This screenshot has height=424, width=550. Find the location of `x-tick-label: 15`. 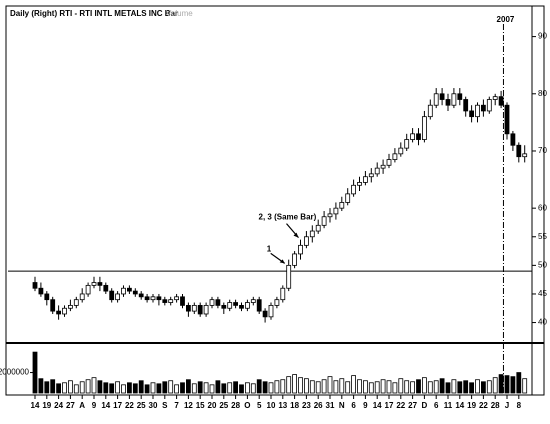

x-tick-label: 15 is located at coordinates (200, 405).